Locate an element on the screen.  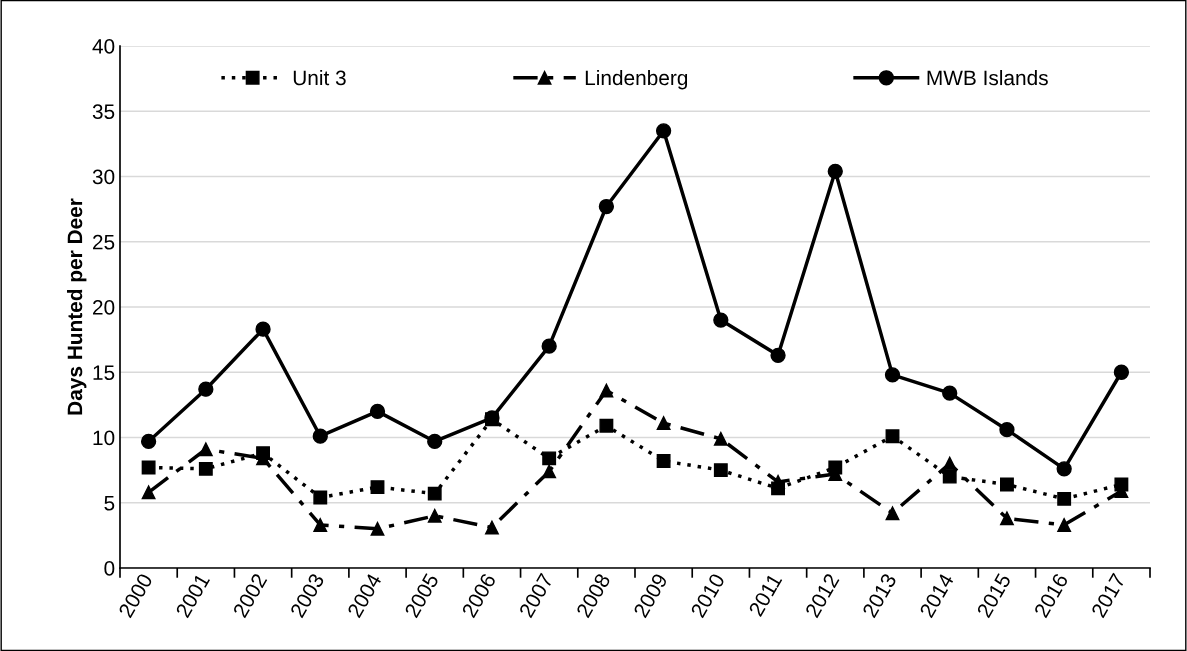
legend-label: MWB Islands is located at coordinates (987, 77).